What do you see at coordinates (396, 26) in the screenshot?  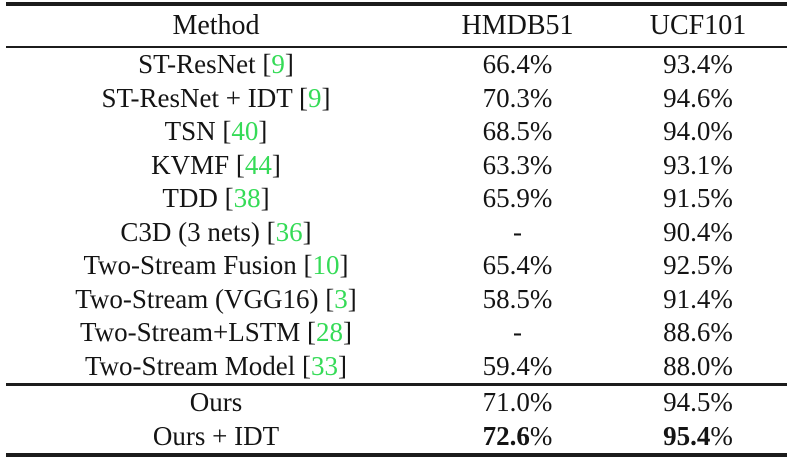 I see `table-header: Method HMDB51 UCF101` at bounding box center [396, 26].